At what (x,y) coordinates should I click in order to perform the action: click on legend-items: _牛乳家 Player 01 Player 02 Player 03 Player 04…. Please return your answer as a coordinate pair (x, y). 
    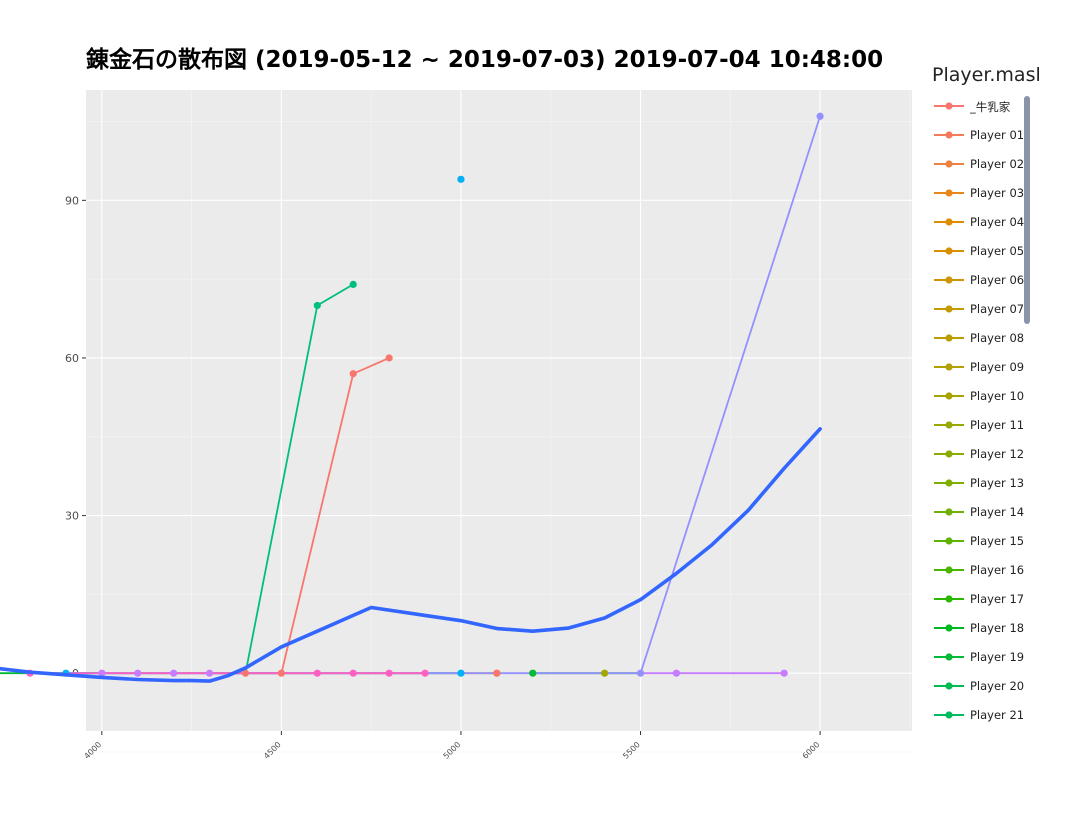
    Looking at the image, I should click on (980, 417).